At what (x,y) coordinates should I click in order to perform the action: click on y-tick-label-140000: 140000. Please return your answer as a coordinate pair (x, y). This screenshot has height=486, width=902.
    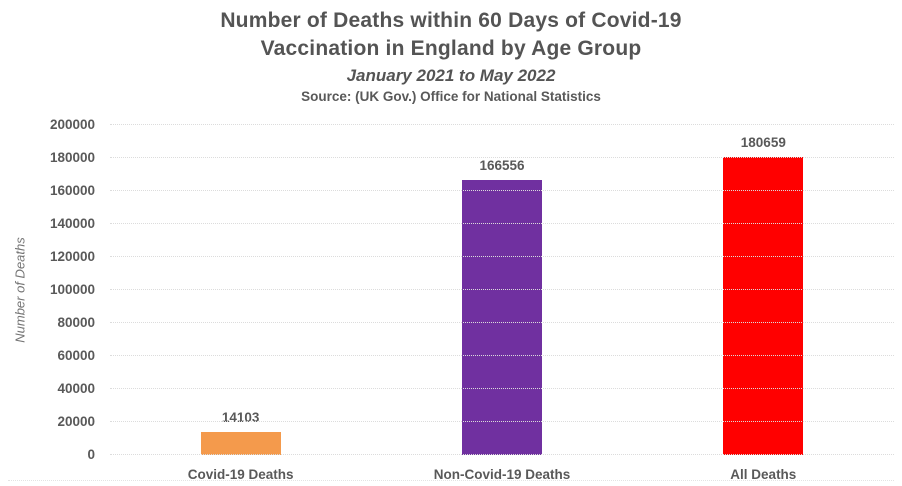
    Looking at the image, I should click on (72, 223).